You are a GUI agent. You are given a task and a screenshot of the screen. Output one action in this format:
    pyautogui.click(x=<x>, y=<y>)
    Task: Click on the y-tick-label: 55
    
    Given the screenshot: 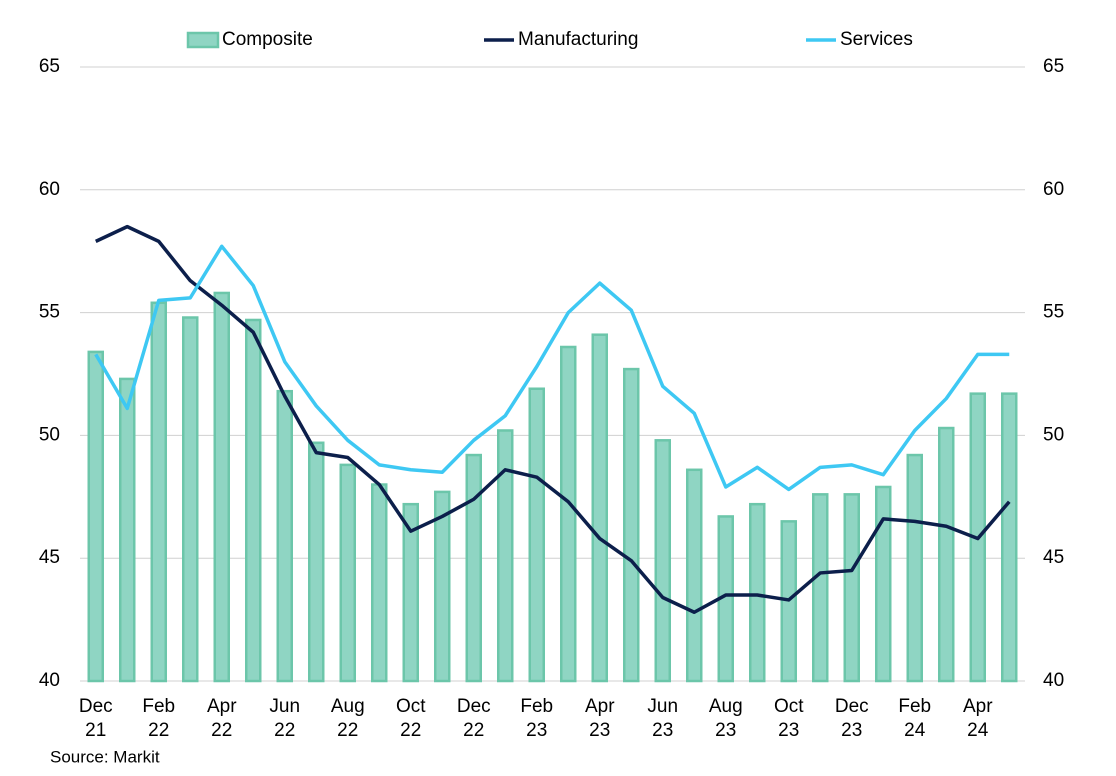 What is the action you would take?
    pyautogui.click(x=49, y=312)
    